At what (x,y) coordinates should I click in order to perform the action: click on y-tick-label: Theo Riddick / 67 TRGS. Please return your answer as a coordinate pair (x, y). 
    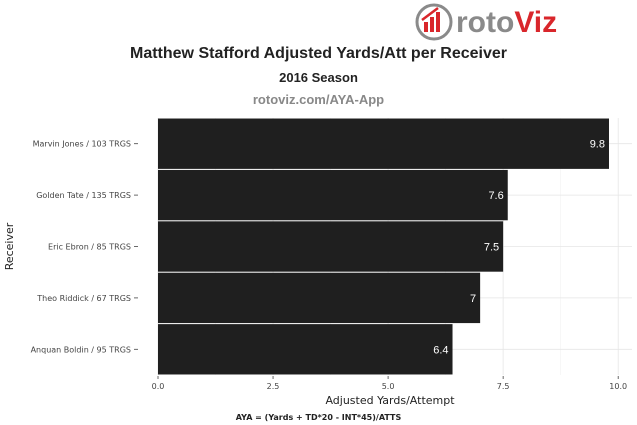
    Looking at the image, I should click on (83, 298).